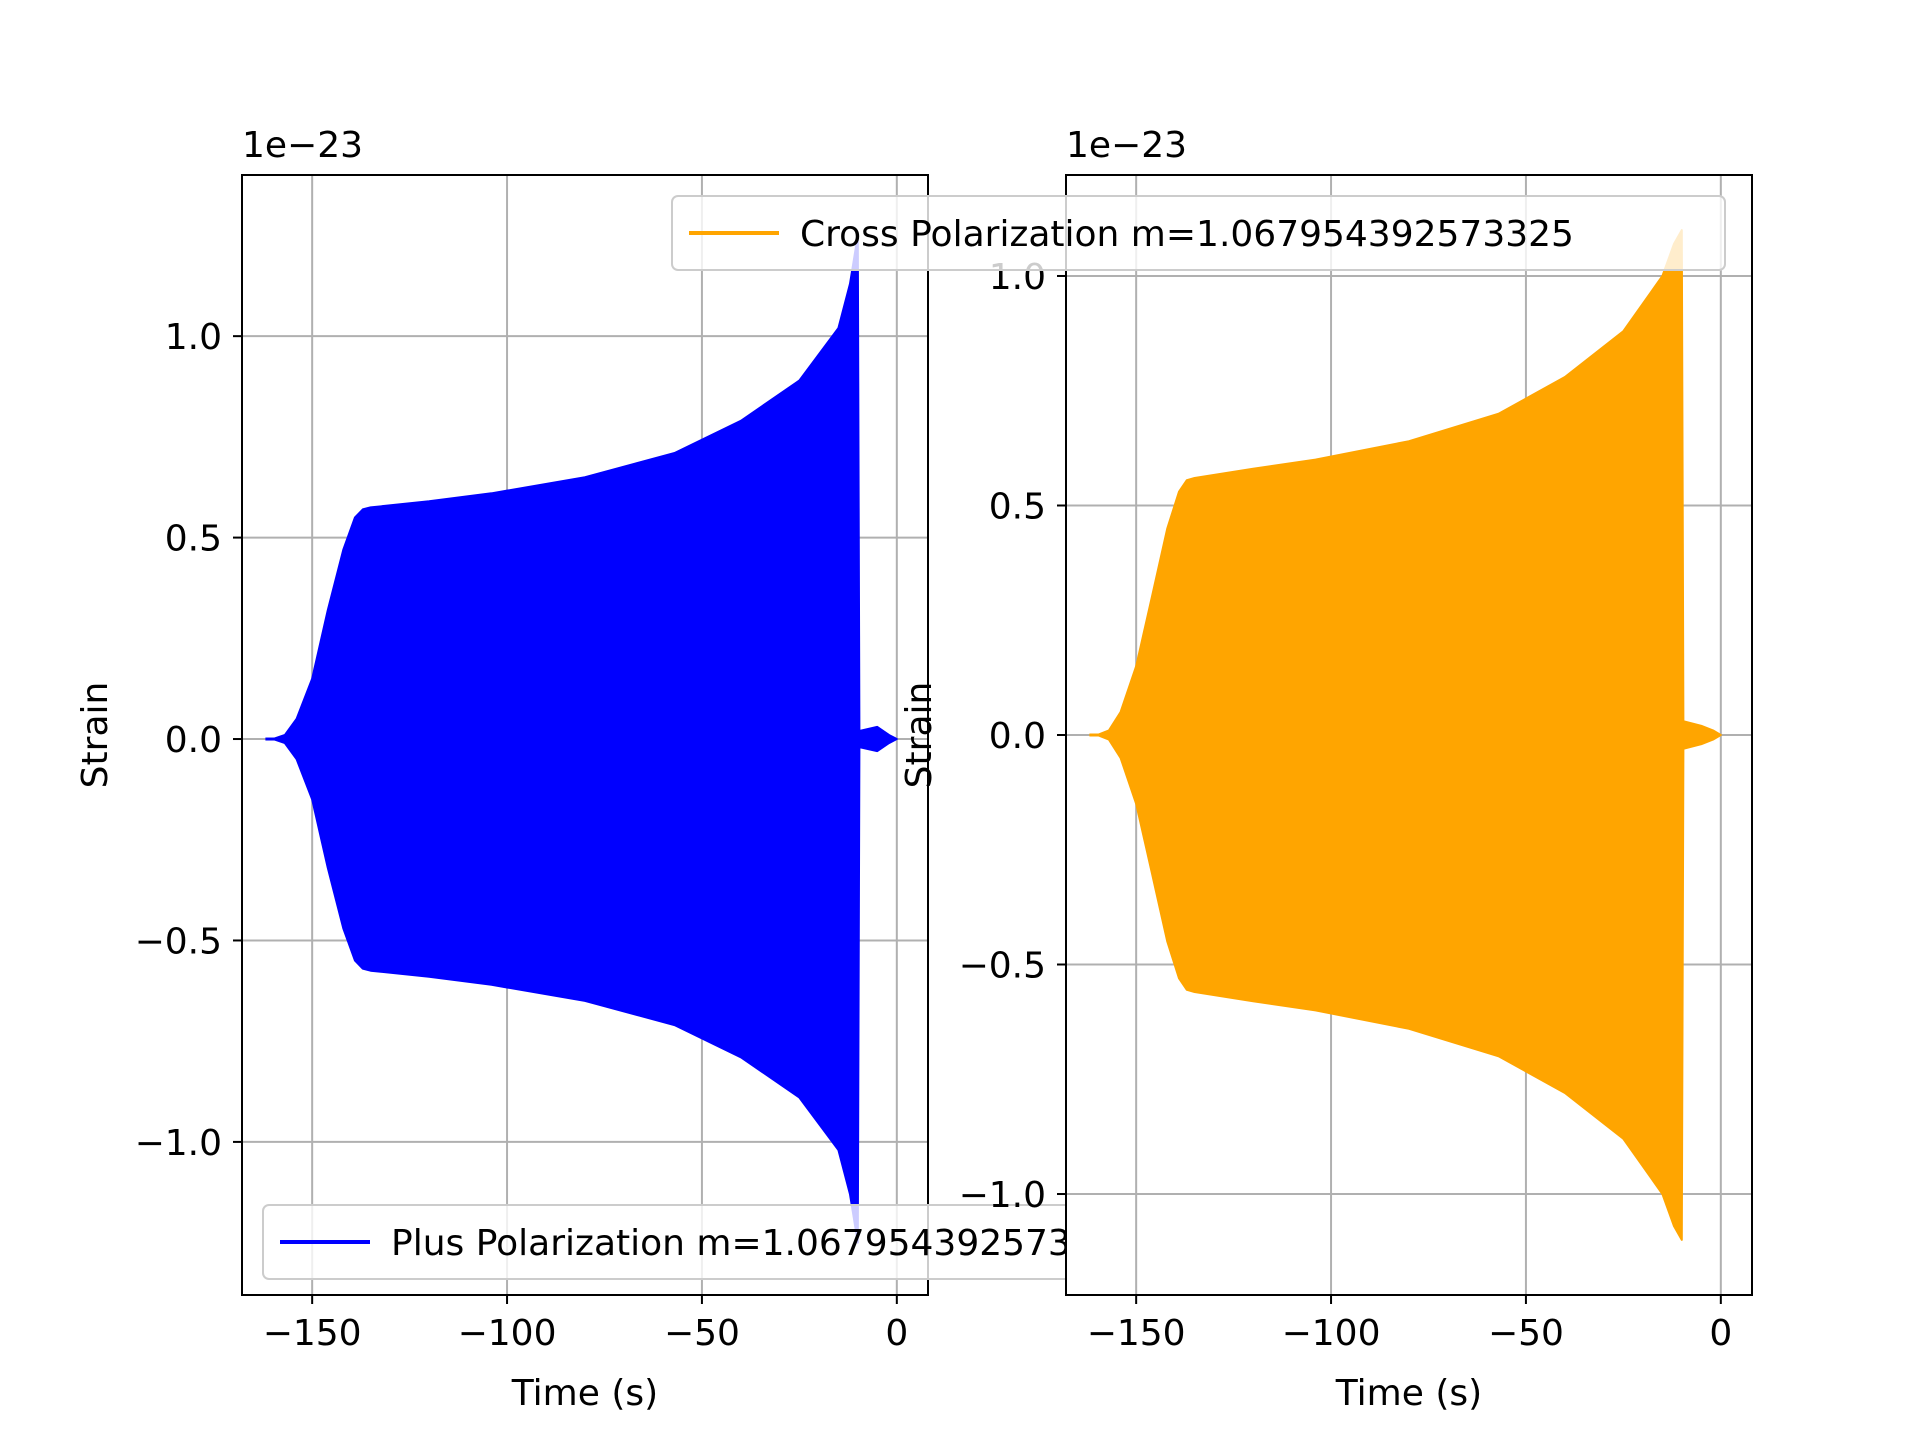 This screenshot has height=1440, width=1920. What do you see at coordinates (1720, 1333) in the screenshot?
I see `right-x-tick-label: 0` at bounding box center [1720, 1333].